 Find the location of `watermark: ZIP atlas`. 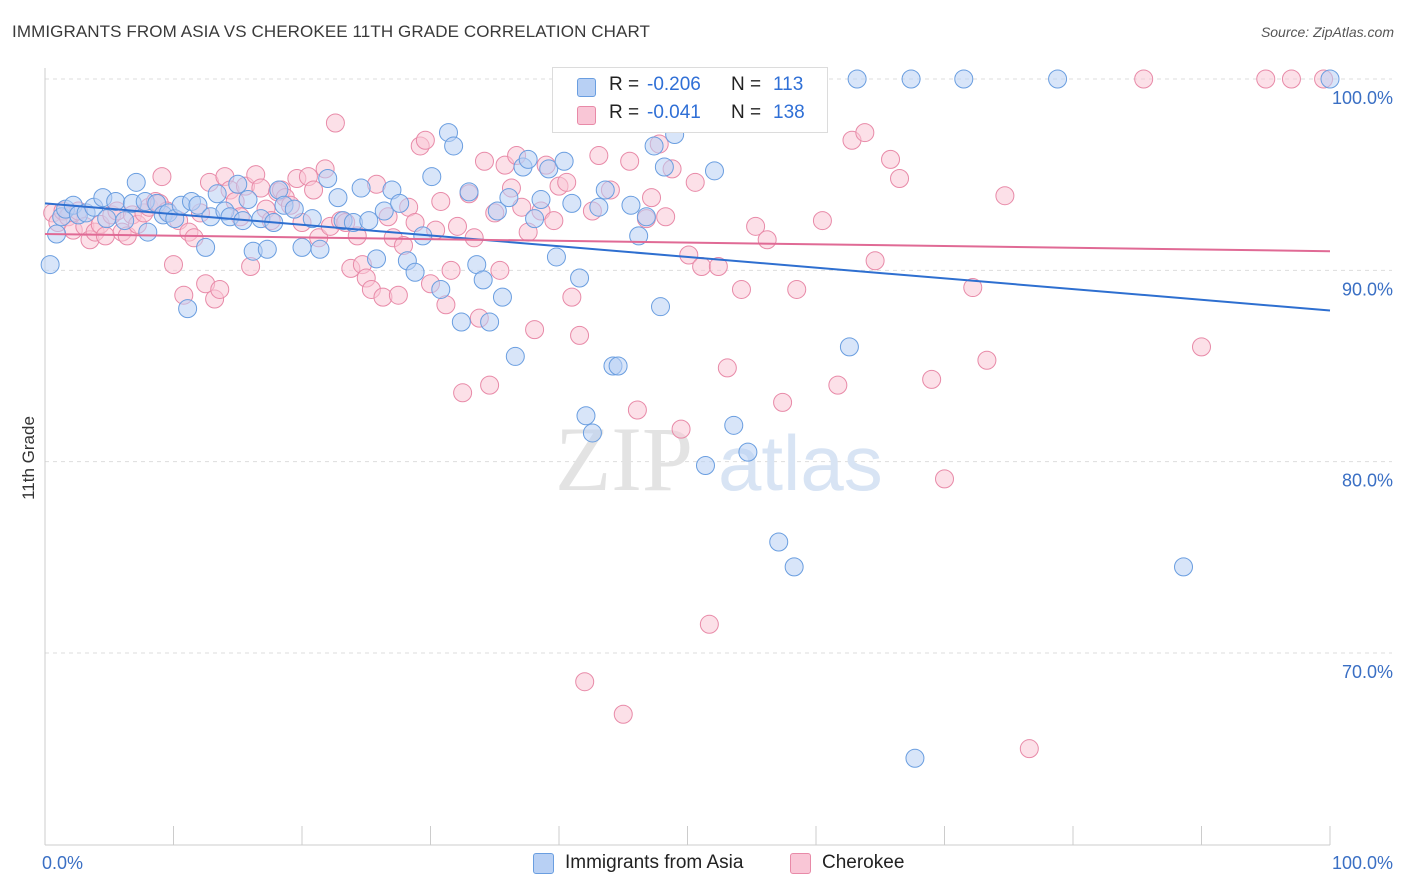

watermark: ZIP atlas is located at coordinates (719, 459).